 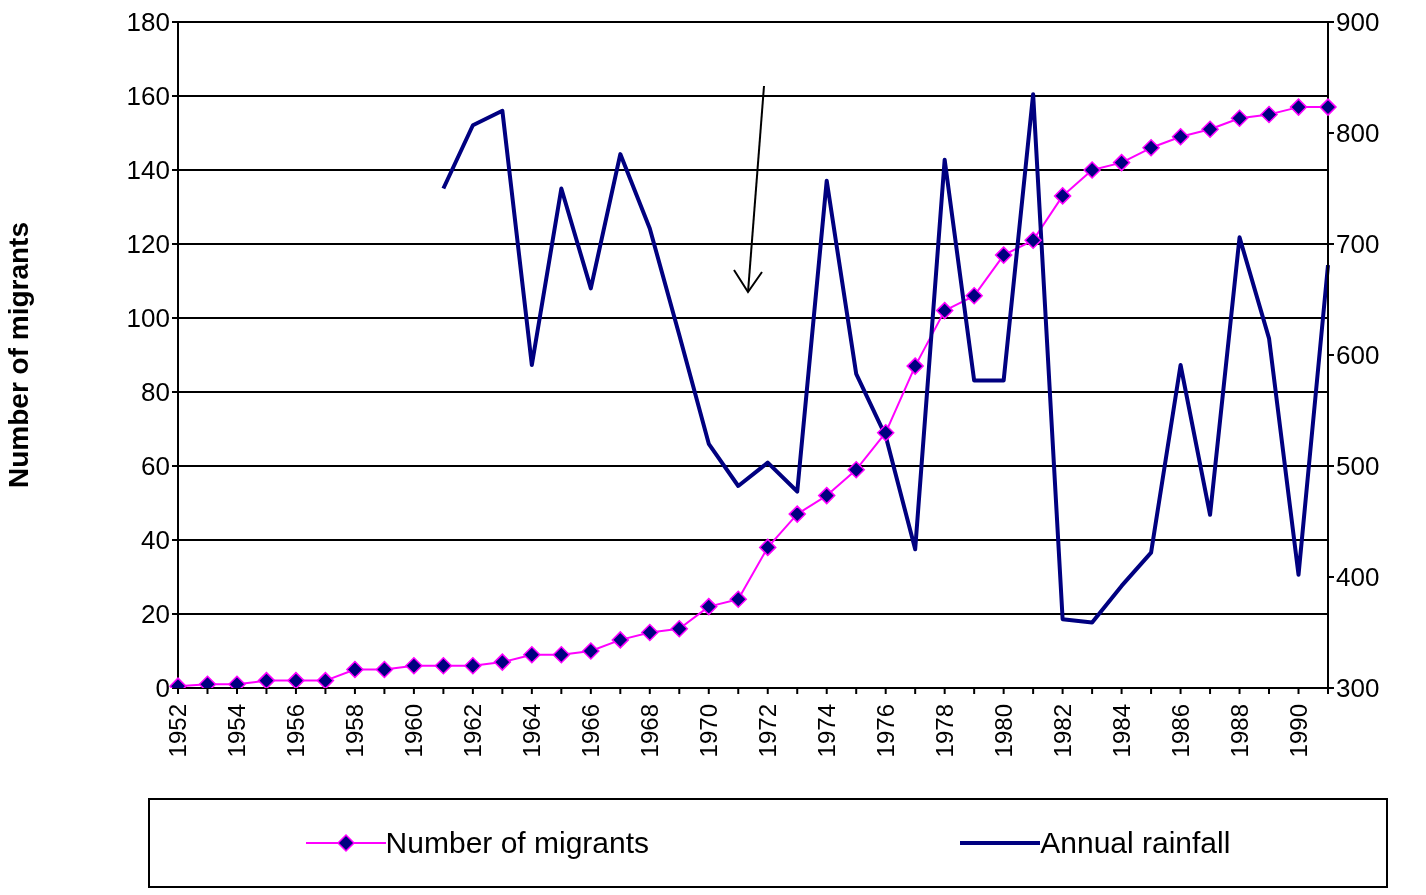 What do you see at coordinates (162, 688) in the screenshot?
I see `y-tick-label: 0` at bounding box center [162, 688].